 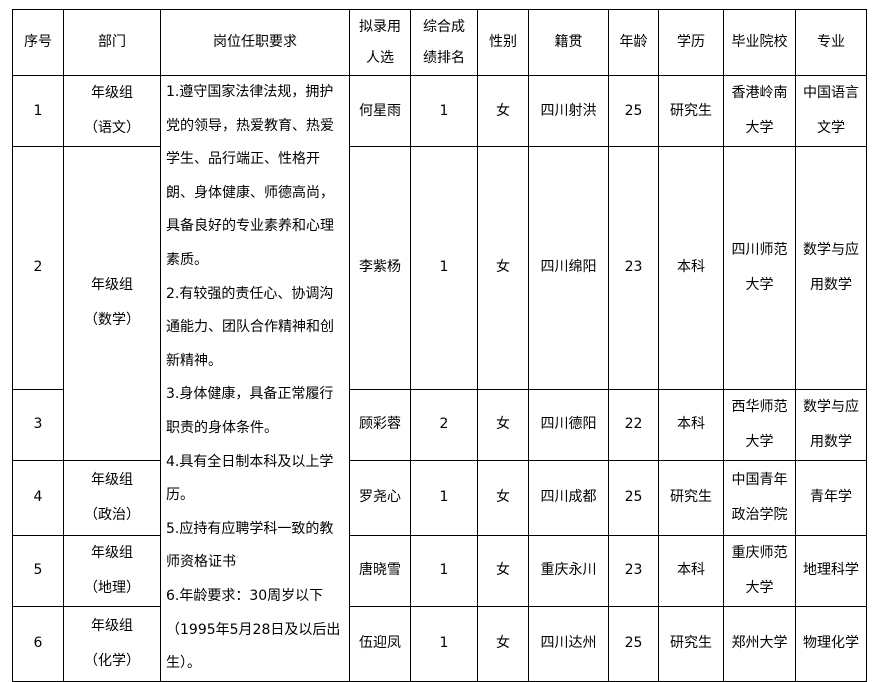 I want to click on cell-school: 四川师范 大学, so click(x=759, y=268).